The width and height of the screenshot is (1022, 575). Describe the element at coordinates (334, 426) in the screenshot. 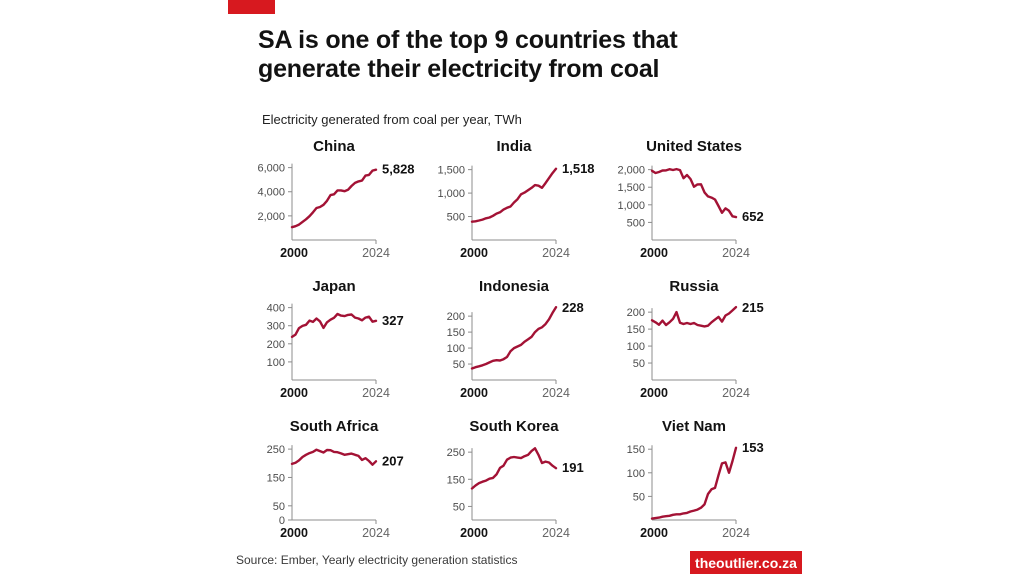

I see `chart-title: South Africa` at that location.